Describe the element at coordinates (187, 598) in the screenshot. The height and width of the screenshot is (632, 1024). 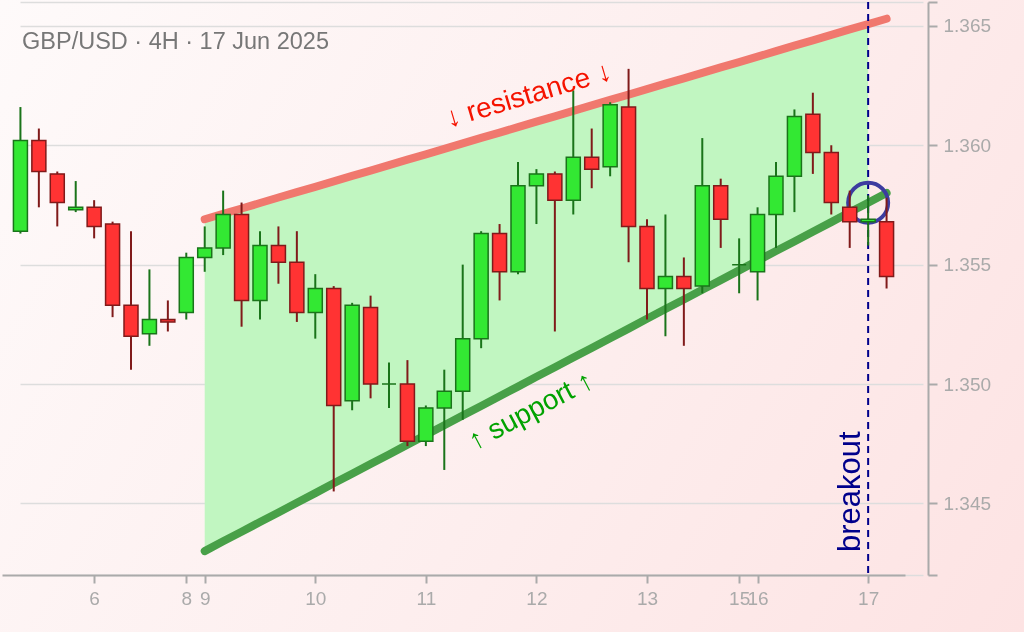
I see `x-tick-label: 8` at that location.